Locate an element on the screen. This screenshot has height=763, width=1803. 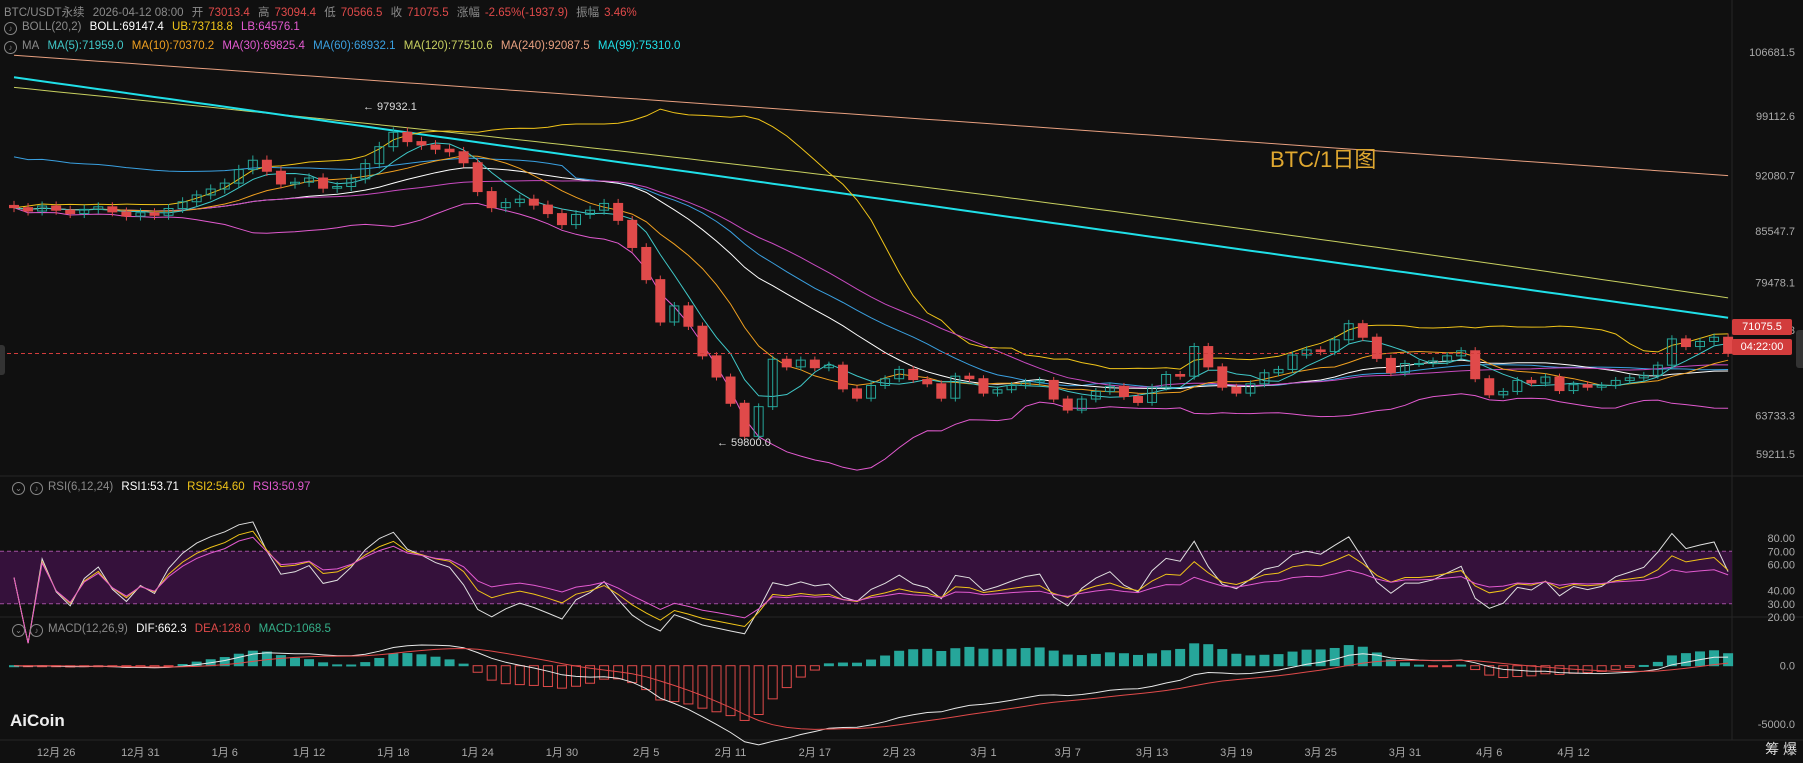
ma120-value: MA(120):77510.6 is located at coordinates (448, 46).